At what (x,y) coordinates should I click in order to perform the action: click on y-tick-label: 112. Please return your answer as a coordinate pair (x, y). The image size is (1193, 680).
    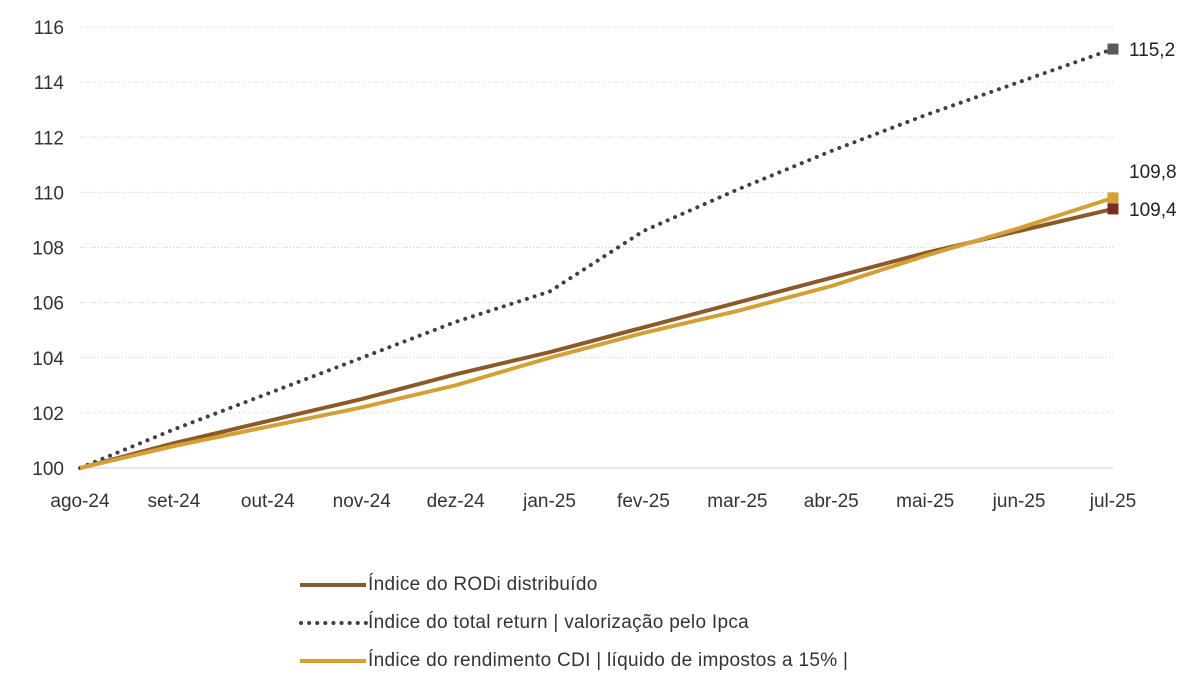
    Looking at the image, I should click on (49, 138).